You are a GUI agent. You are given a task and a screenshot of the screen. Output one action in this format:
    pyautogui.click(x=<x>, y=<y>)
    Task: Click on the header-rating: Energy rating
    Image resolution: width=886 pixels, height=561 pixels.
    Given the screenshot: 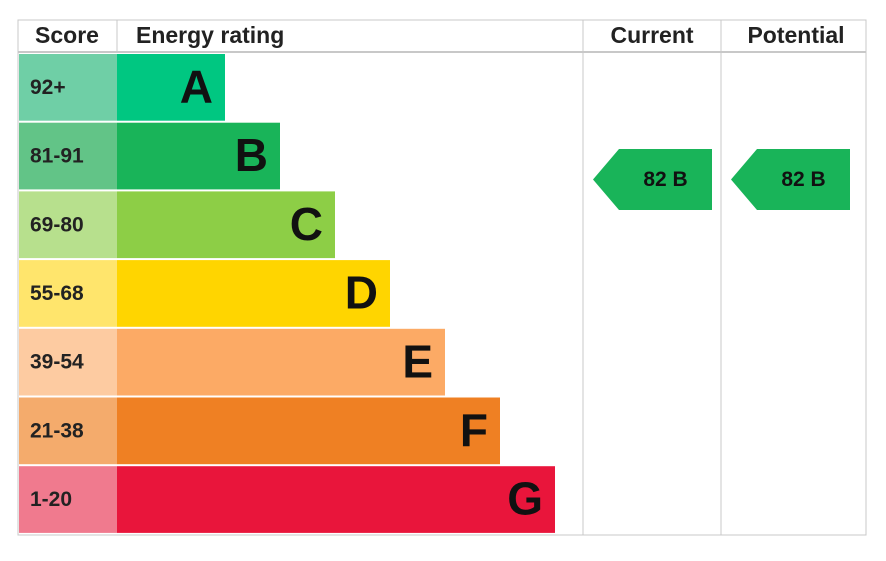 What is the action you would take?
    pyautogui.click(x=210, y=35)
    